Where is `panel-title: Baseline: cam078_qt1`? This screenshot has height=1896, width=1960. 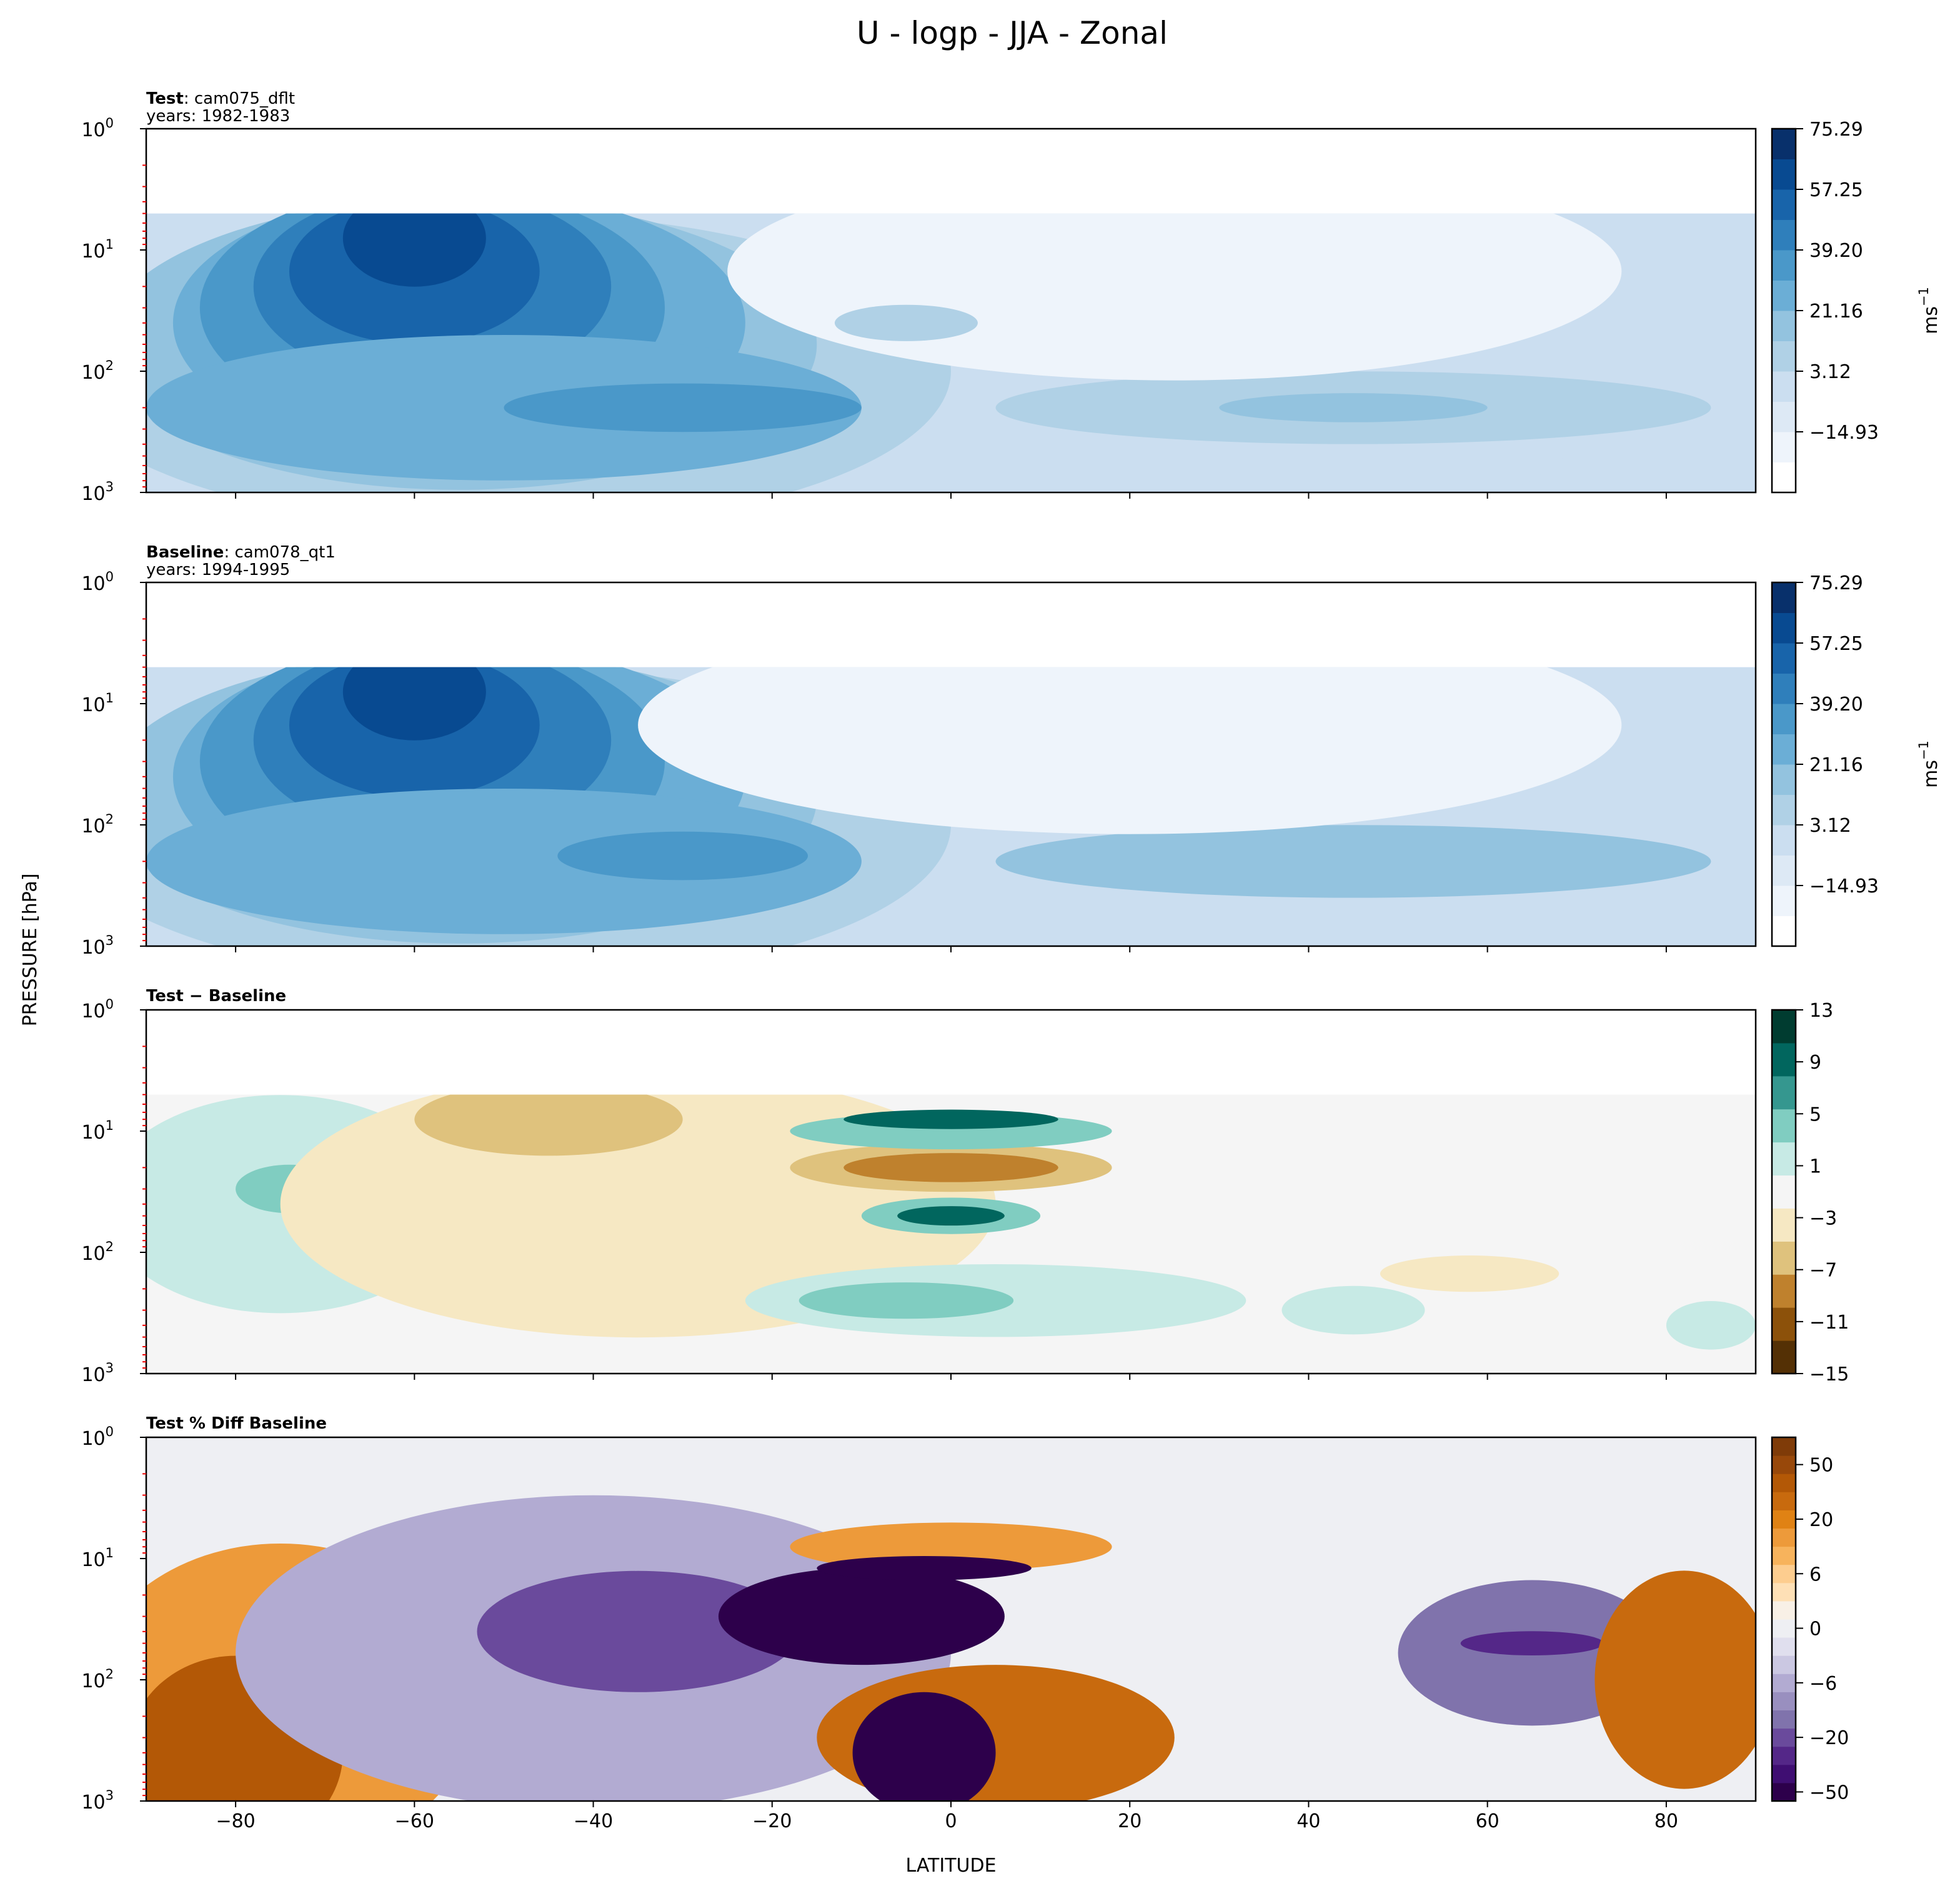 panel-title: Baseline: cam078_qt1 is located at coordinates (241, 552).